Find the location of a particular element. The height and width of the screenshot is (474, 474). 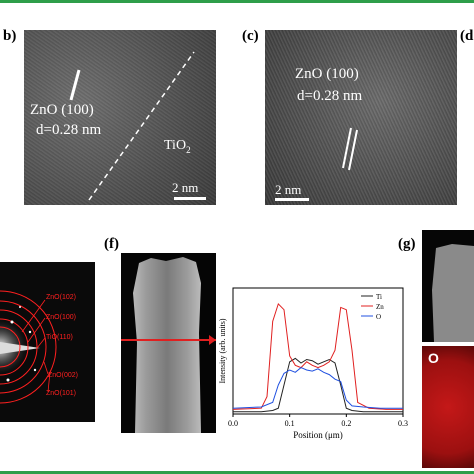

panel-b-interface-label: TiO2 is located at coordinates (177, 146).